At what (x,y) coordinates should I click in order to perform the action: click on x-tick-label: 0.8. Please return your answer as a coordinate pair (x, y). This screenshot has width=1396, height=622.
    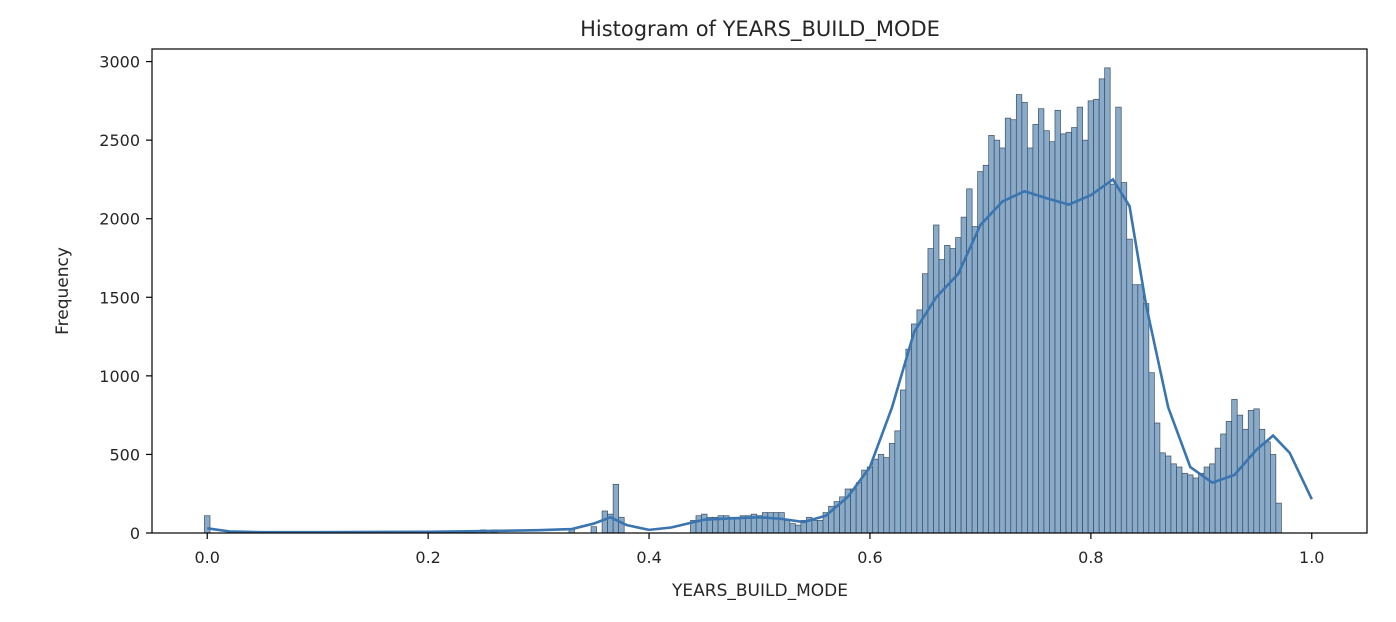
    Looking at the image, I should click on (1090, 557).